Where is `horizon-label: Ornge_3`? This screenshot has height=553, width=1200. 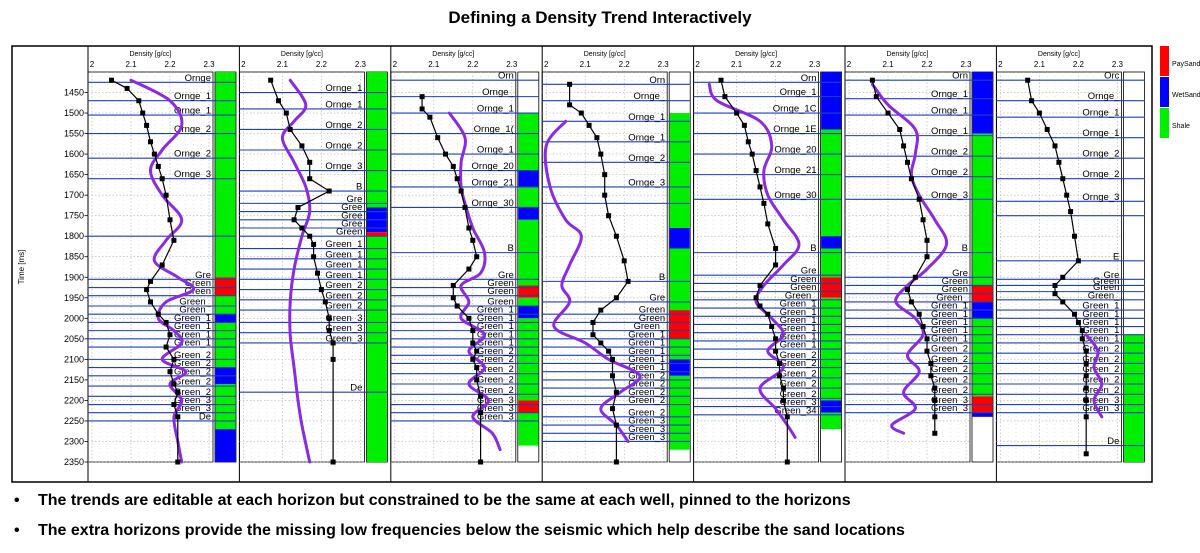 horizon-label: Ornge_3 is located at coordinates (1100, 197).